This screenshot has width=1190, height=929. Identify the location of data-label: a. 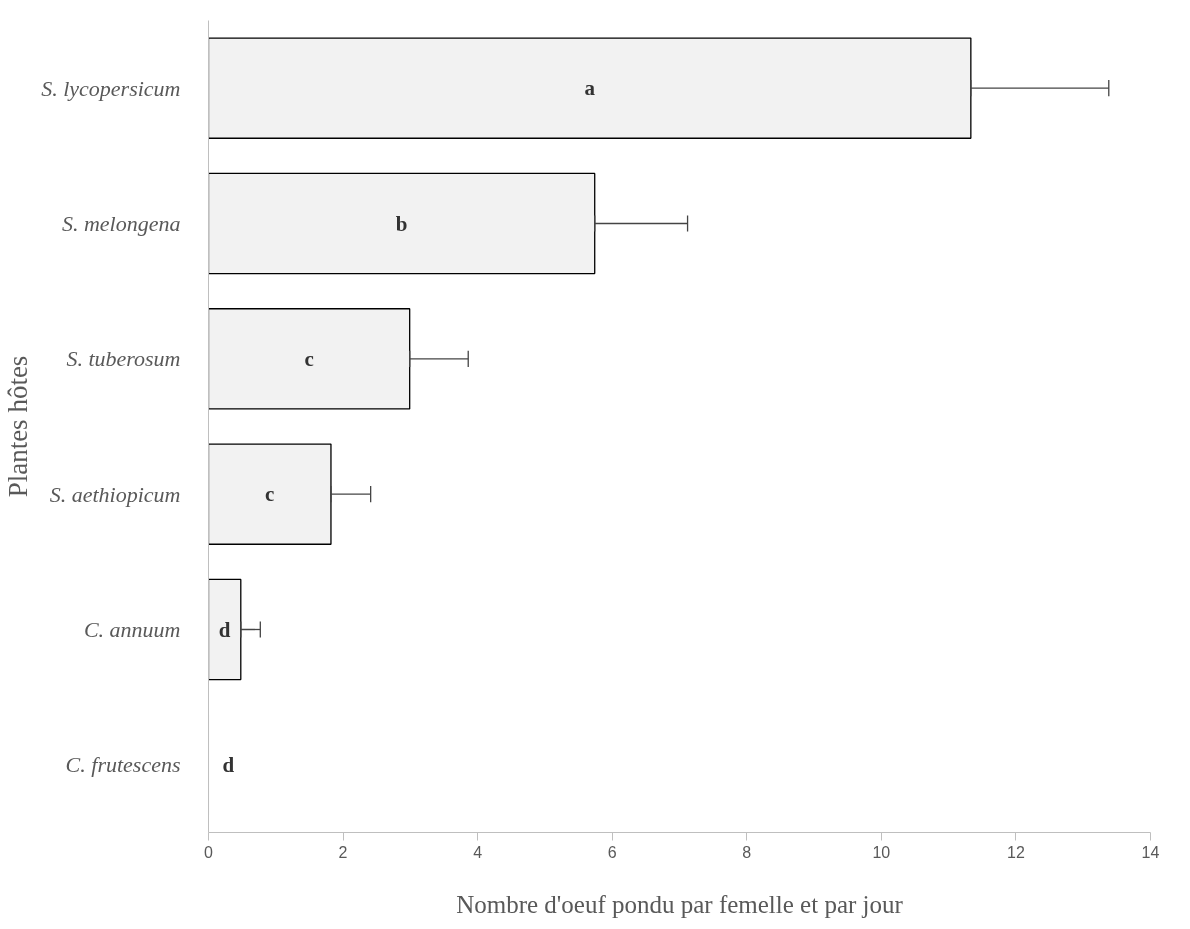
(590, 88).